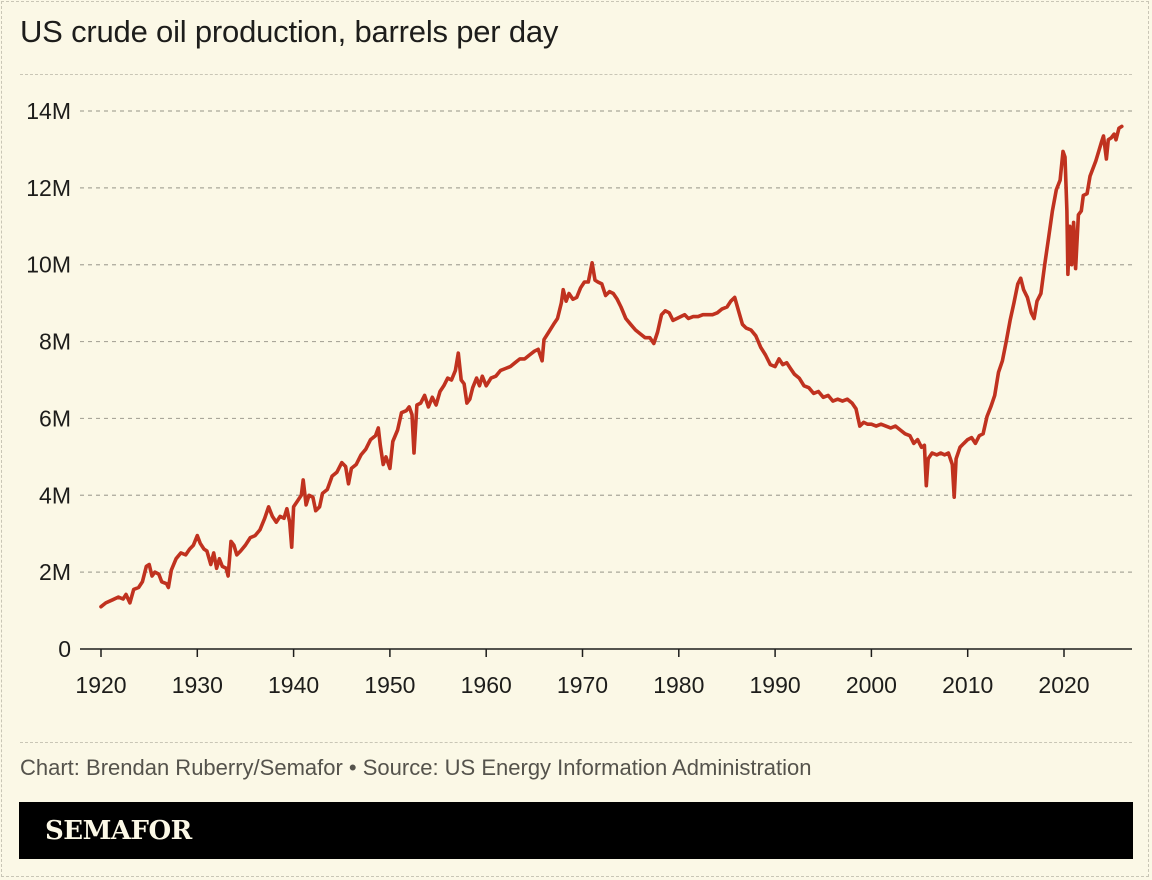  I want to click on y-tick-label: 10M, so click(48, 265).